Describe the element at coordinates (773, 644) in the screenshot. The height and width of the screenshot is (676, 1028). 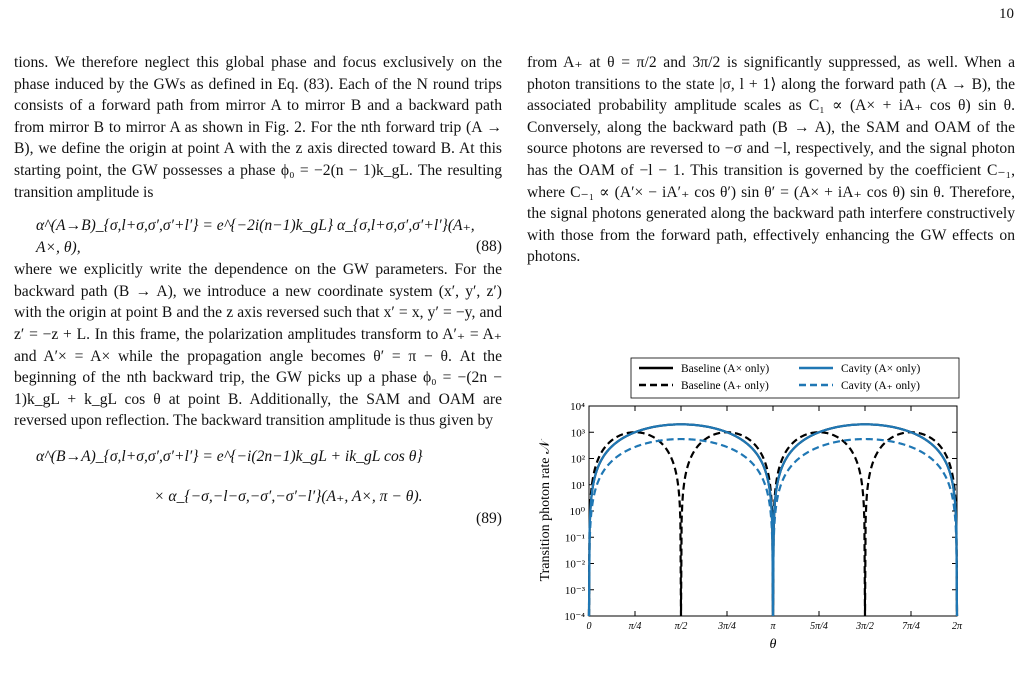
I see `x-axis-label: θ` at that location.